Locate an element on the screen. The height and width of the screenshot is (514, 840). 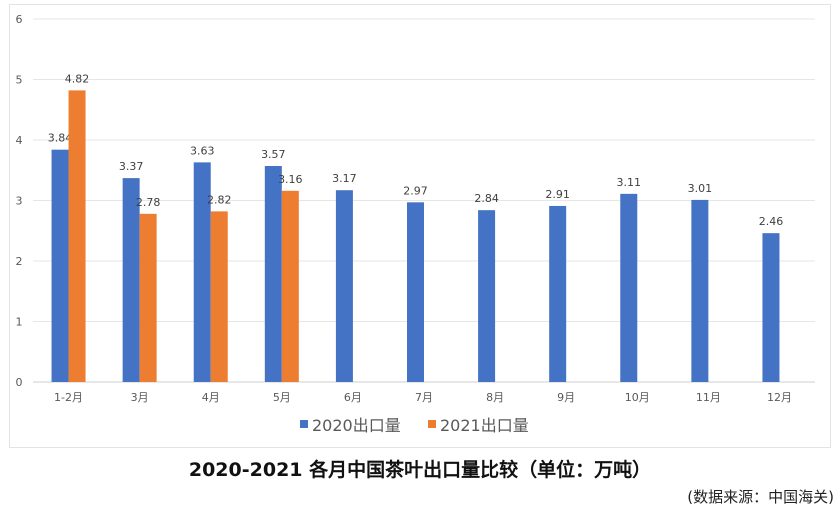
x-tick-label: 5月 is located at coordinates (282, 397).